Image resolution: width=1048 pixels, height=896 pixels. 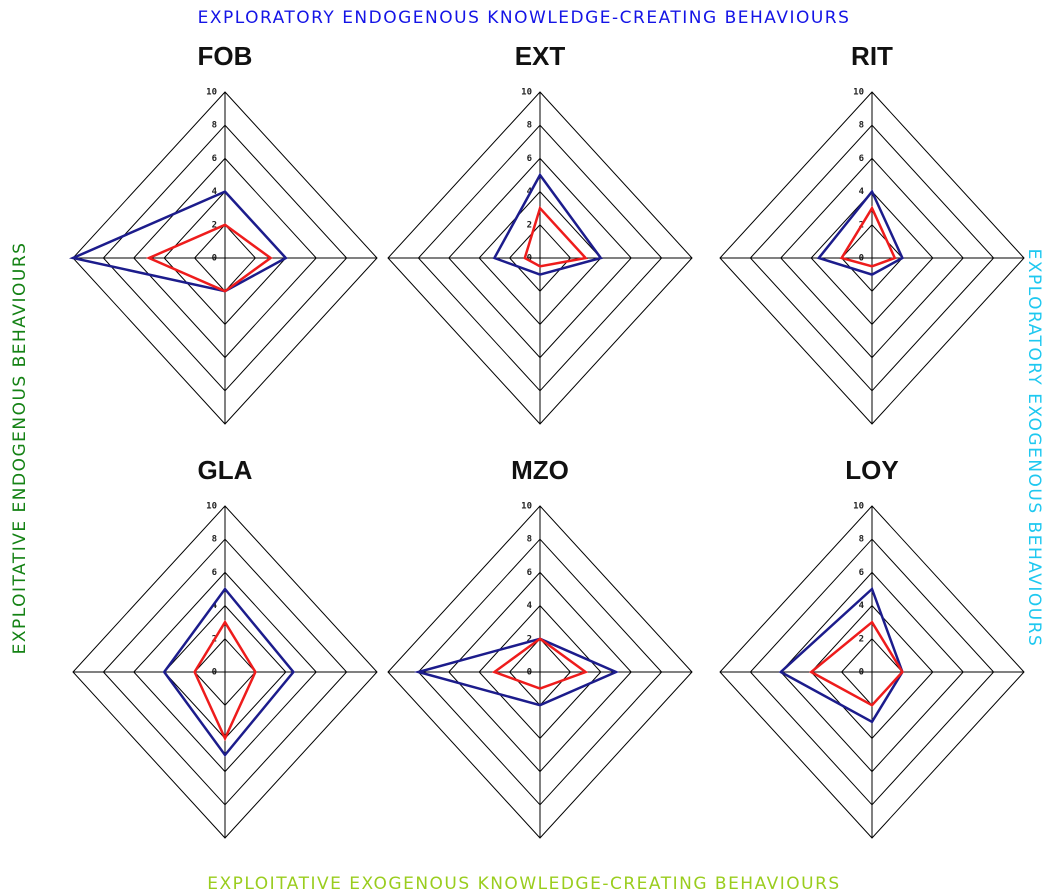 I want to click on side-title: EXPLOITATIVE ENDOGENOUS BEHAVIOURS, so click(x=20, y=448).